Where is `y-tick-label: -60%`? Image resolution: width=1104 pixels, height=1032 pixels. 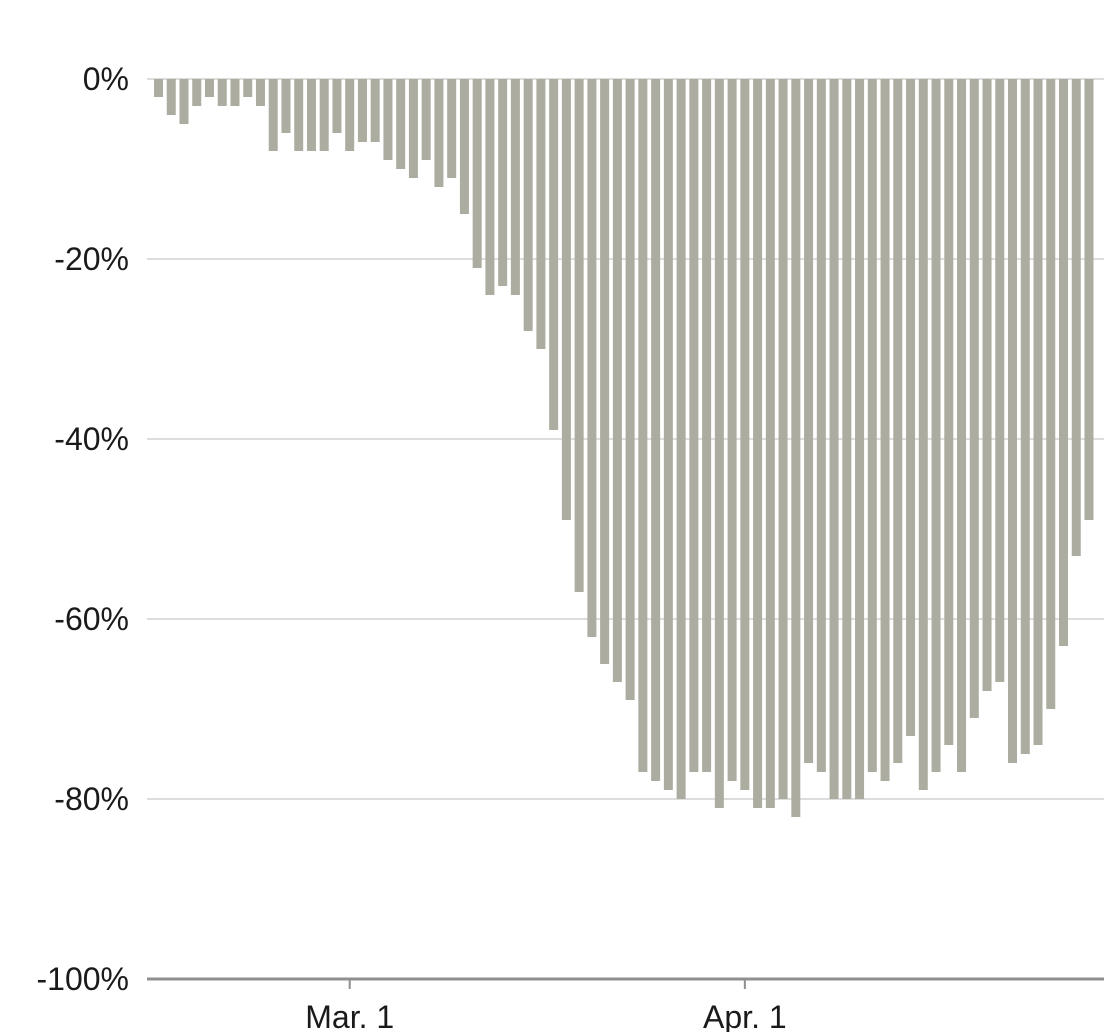
y-tick-label: -60% is located at coordinates (91, 619).